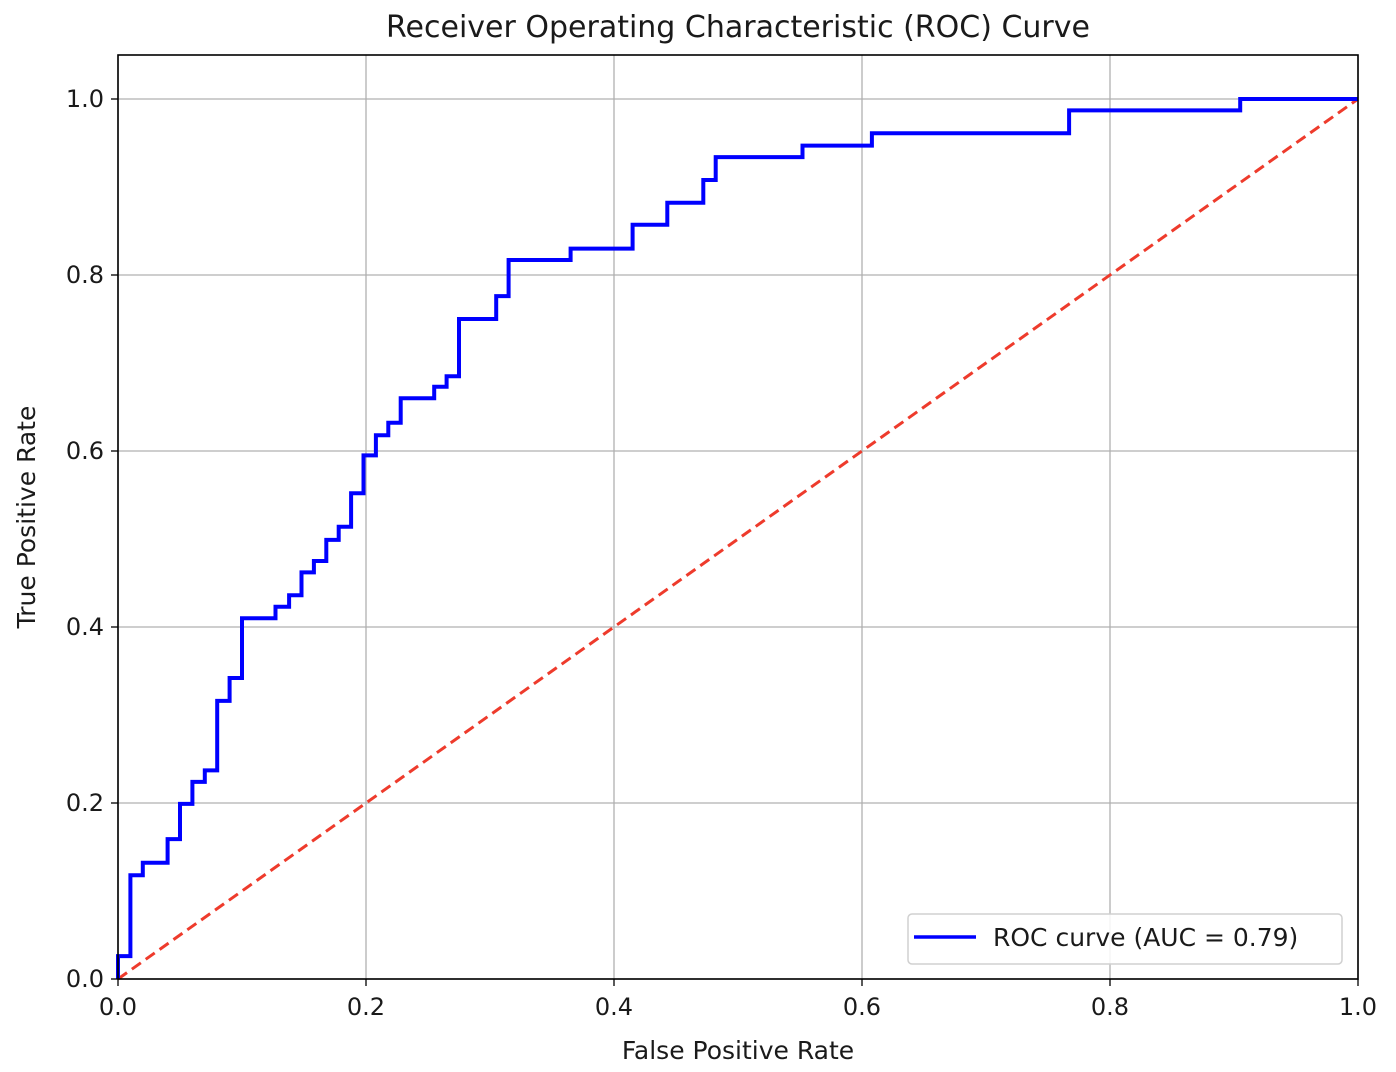 The width and height of the screenshot is (1396, 1072). I want to click on y-tick-label: 0.4, so click(85, 627).